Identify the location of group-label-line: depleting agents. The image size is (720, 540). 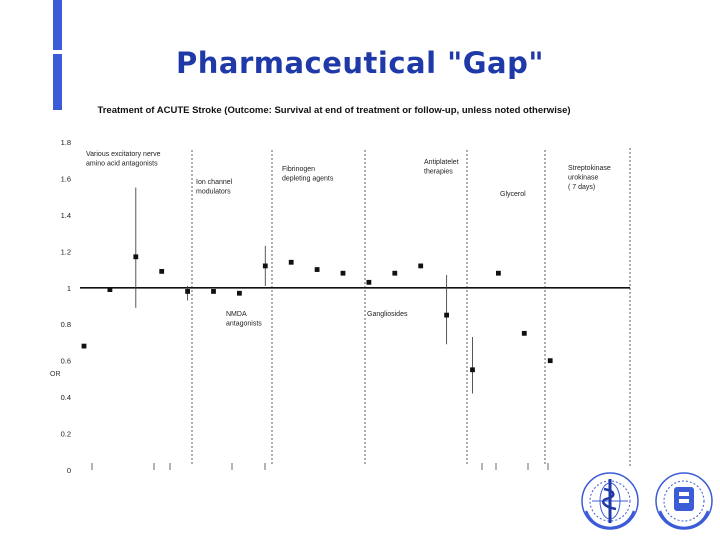
(308, 179).